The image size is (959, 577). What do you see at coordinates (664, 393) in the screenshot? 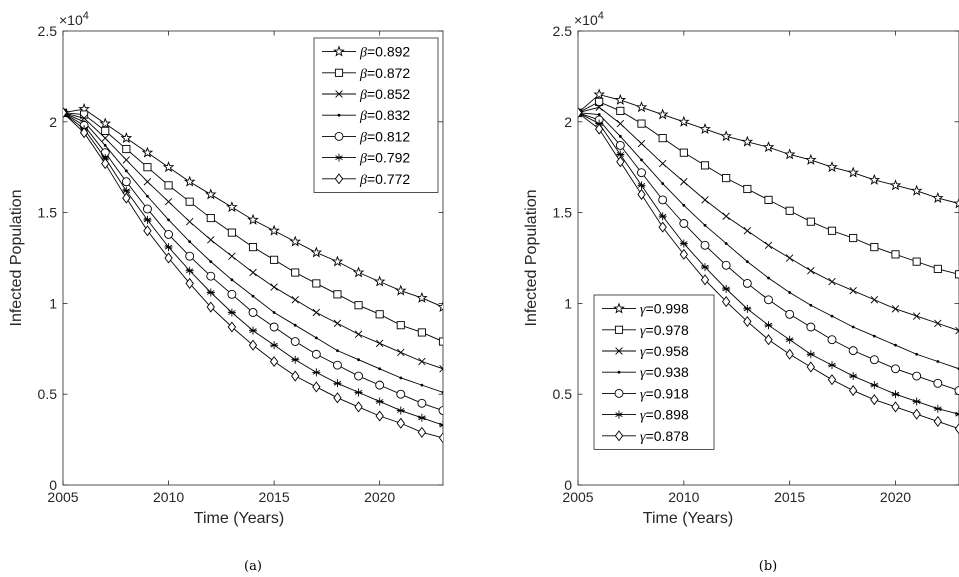
I see `legend-label: γ=0.918` at bounding box center [664, 393].